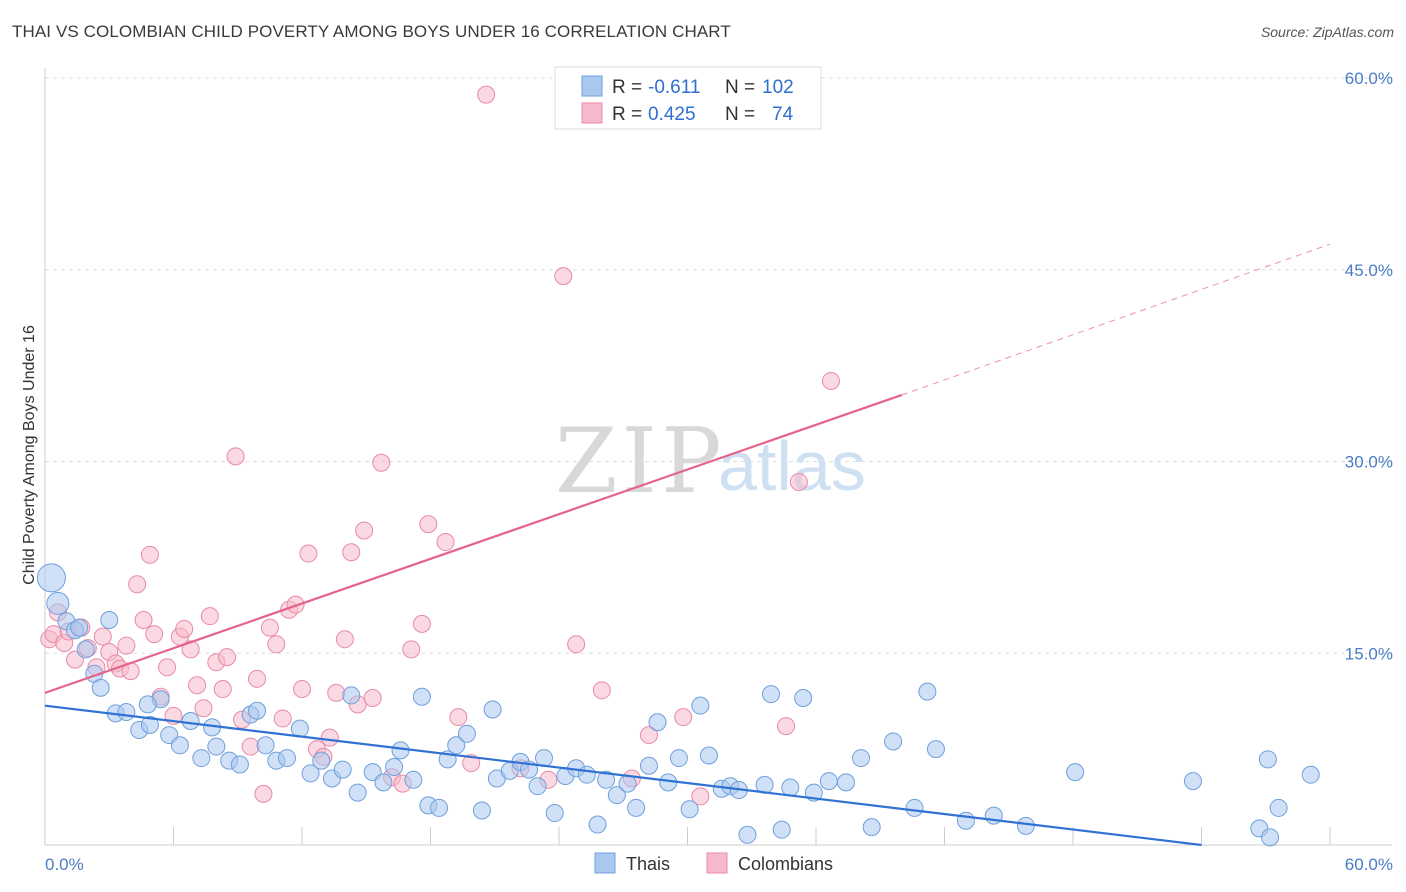 This screenshot has width=1406, height=892. I want to click on legend: R = -0.611 N = 102 R = 0.425 N = 74, so click(688, 98).